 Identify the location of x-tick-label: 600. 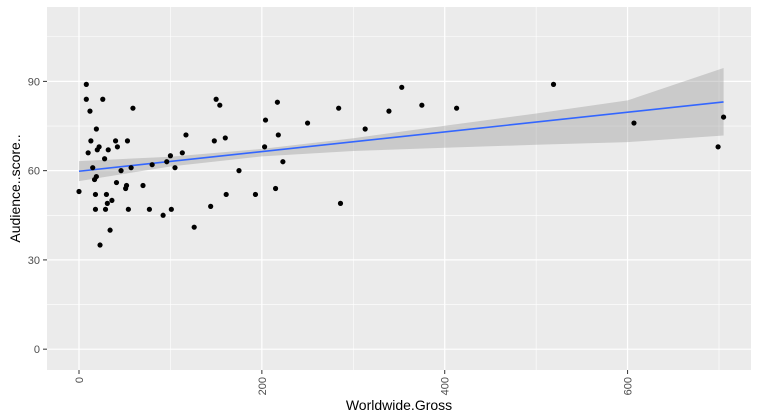
(629, 386).